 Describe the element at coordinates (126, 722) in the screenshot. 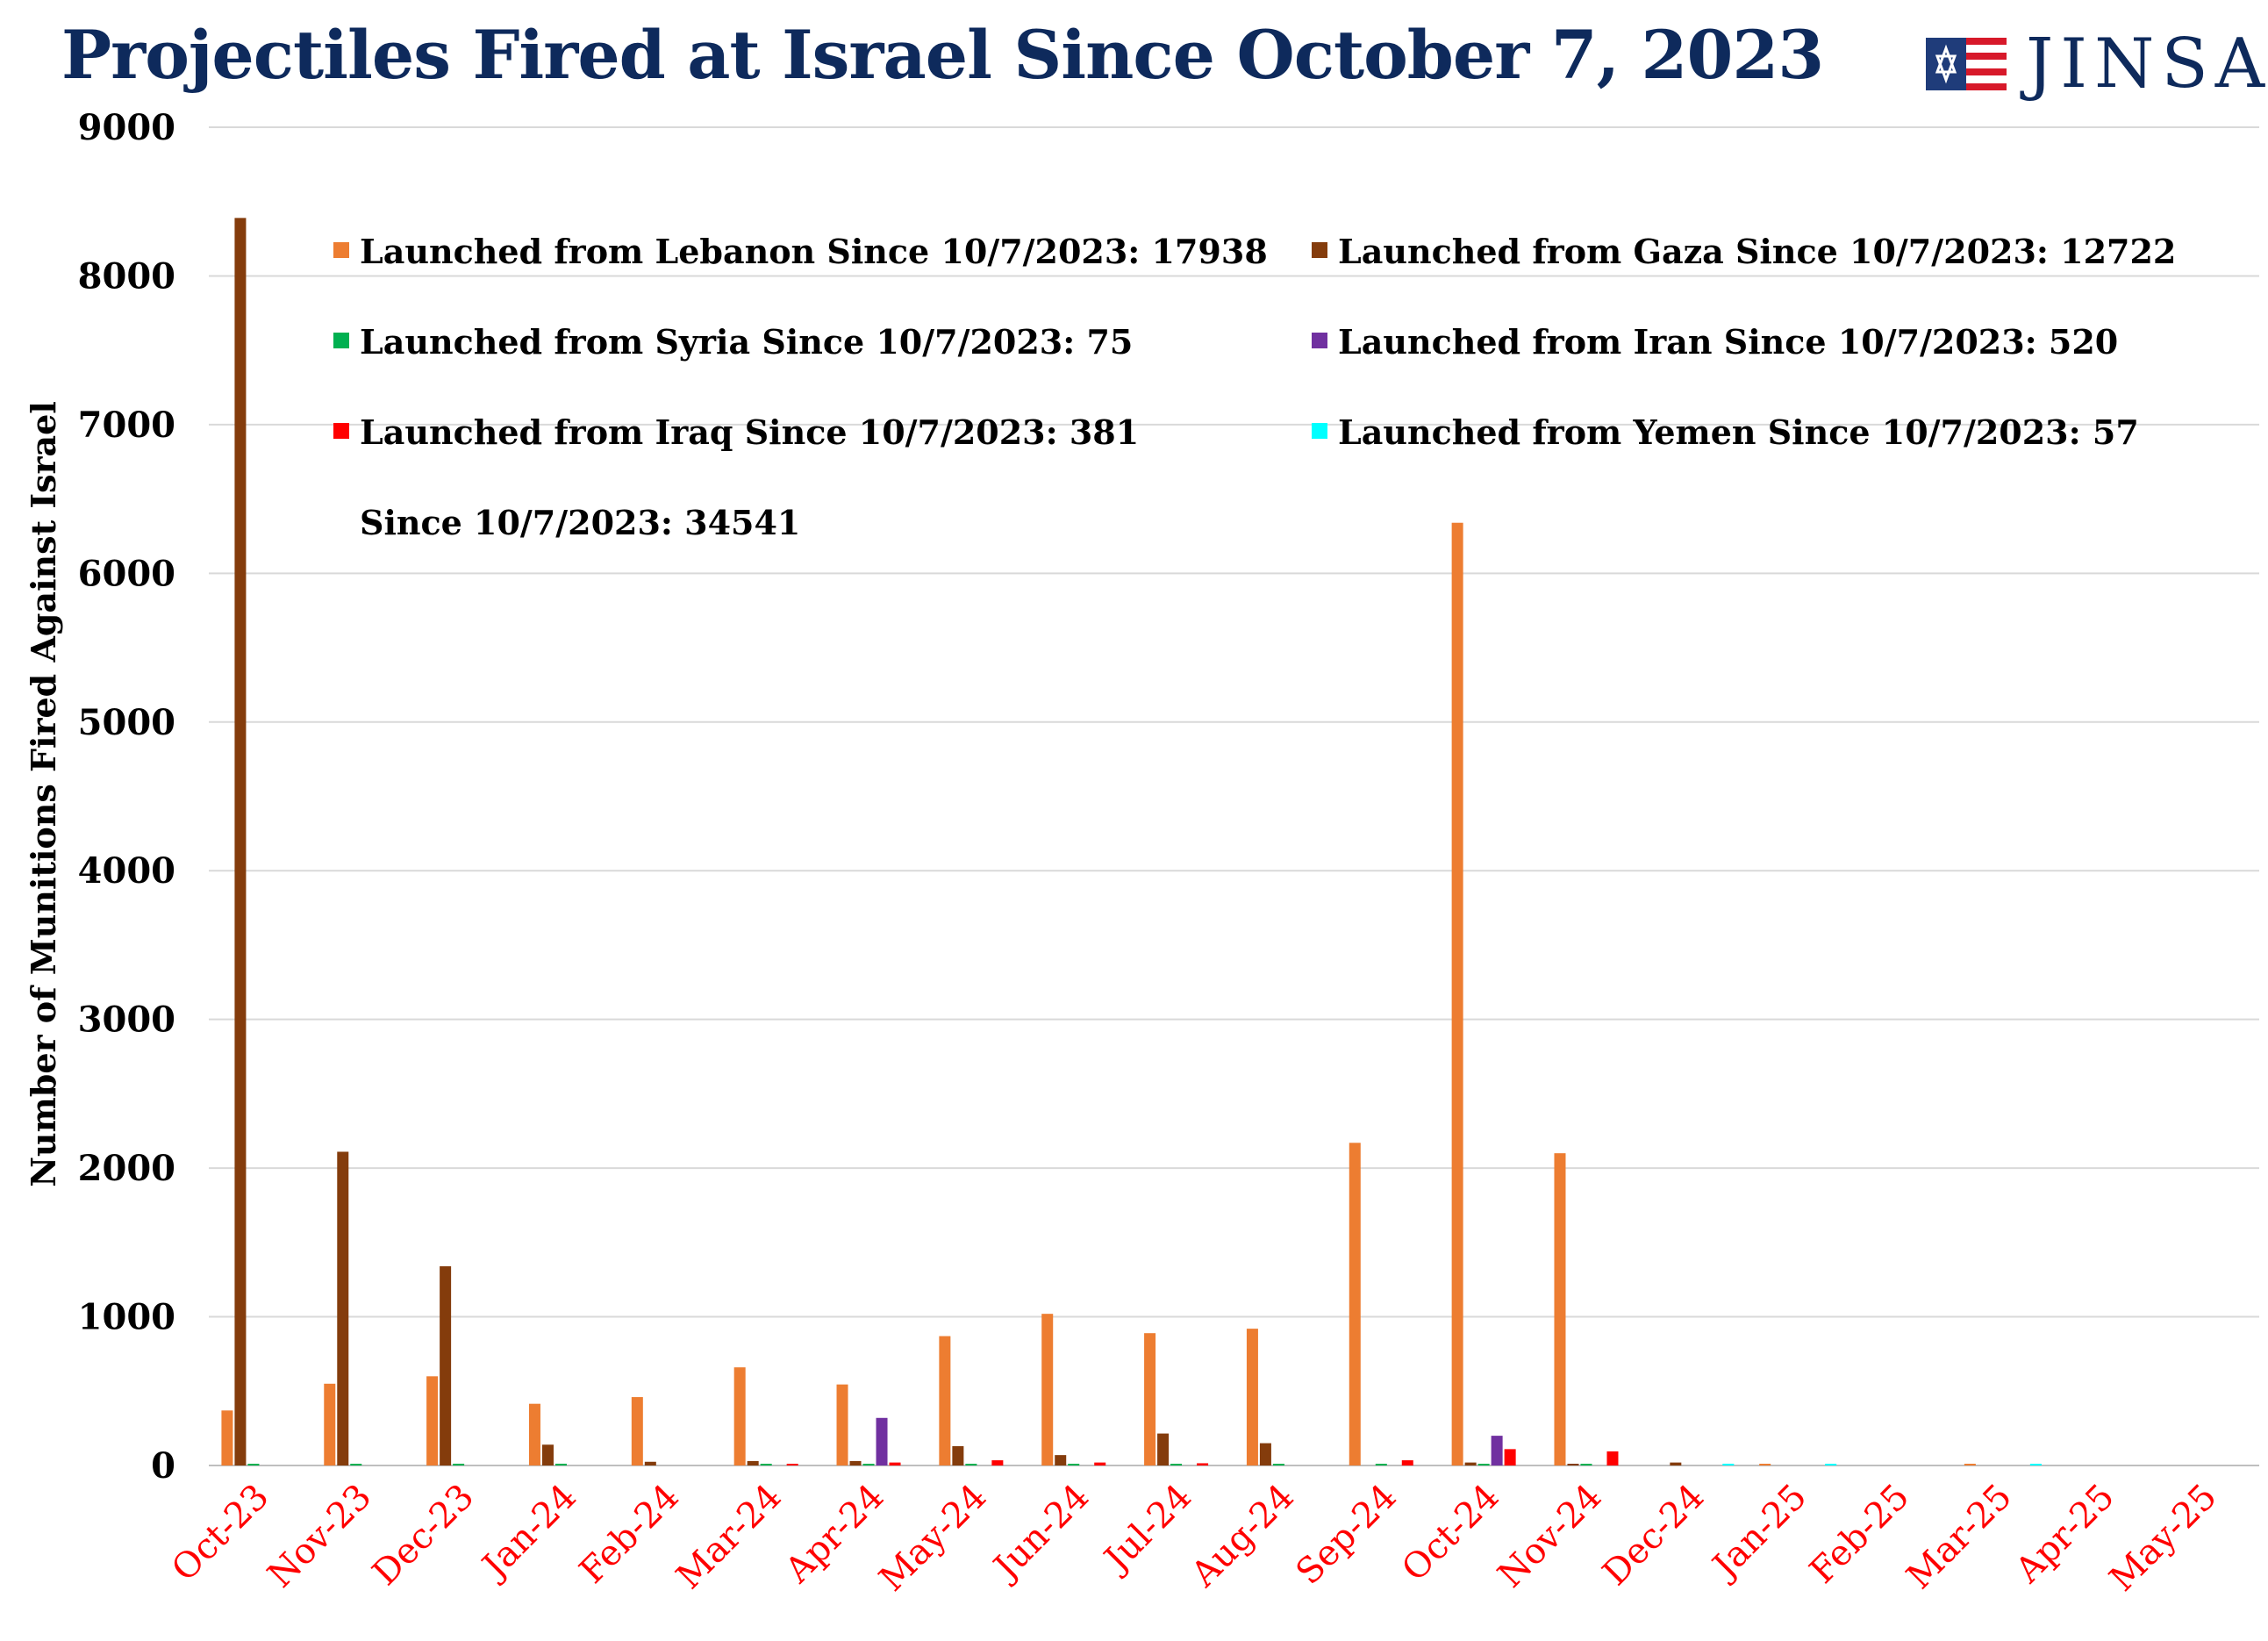

I see `y-tick-label: 5000` at that location.